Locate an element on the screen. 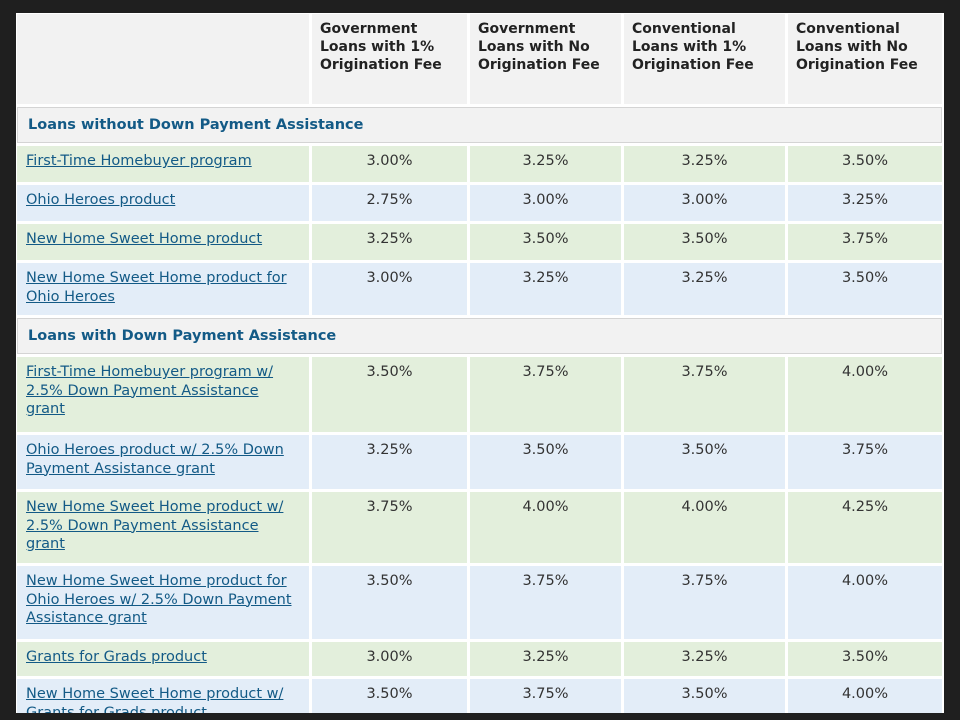 This screenshot has height=720, width=960. section-title: Loans with Down Payment Assistance is located at coordinates (479, 336).